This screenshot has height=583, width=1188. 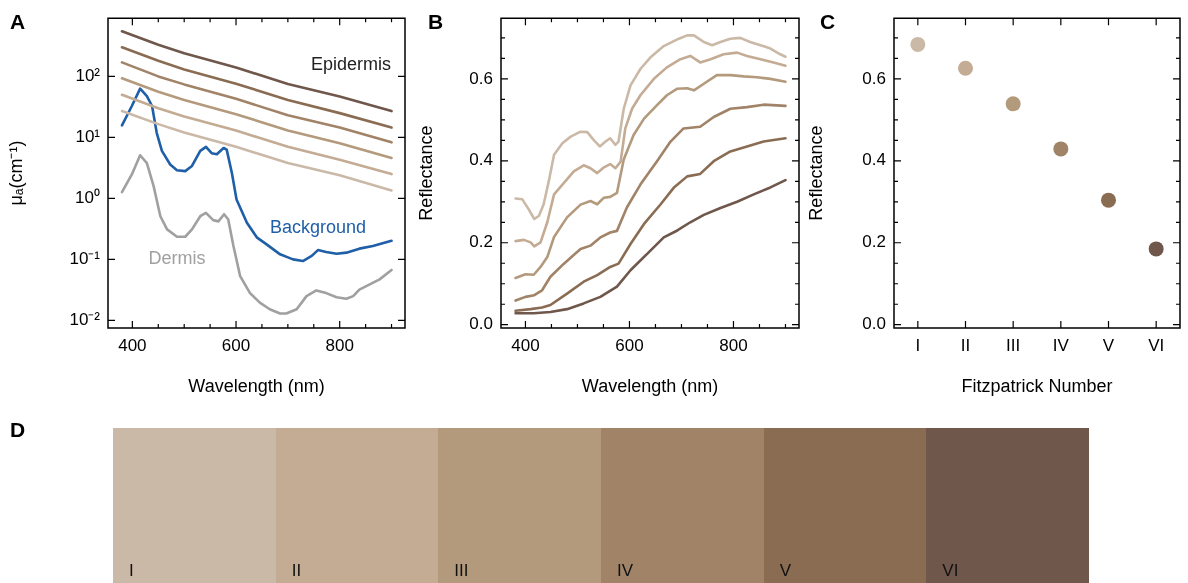 What do you see at coordinates (918, 345) in the screenshot?
I see `x-tick-label: I` at bounding box center [918, 345].